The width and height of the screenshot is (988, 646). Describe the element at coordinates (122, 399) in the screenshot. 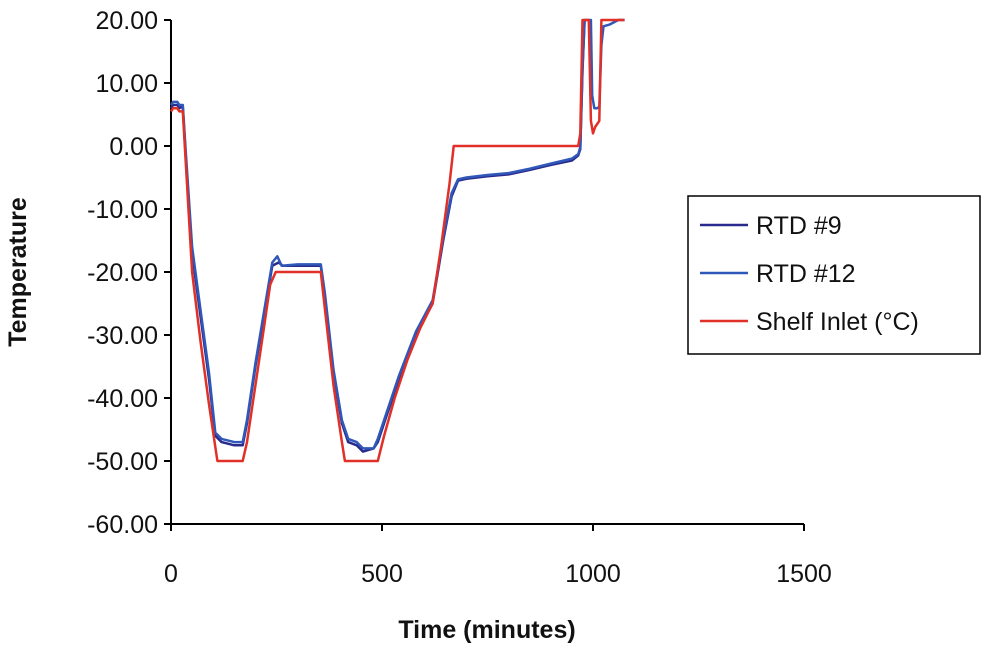

I see `y-tick-label: -40.00` at that location.